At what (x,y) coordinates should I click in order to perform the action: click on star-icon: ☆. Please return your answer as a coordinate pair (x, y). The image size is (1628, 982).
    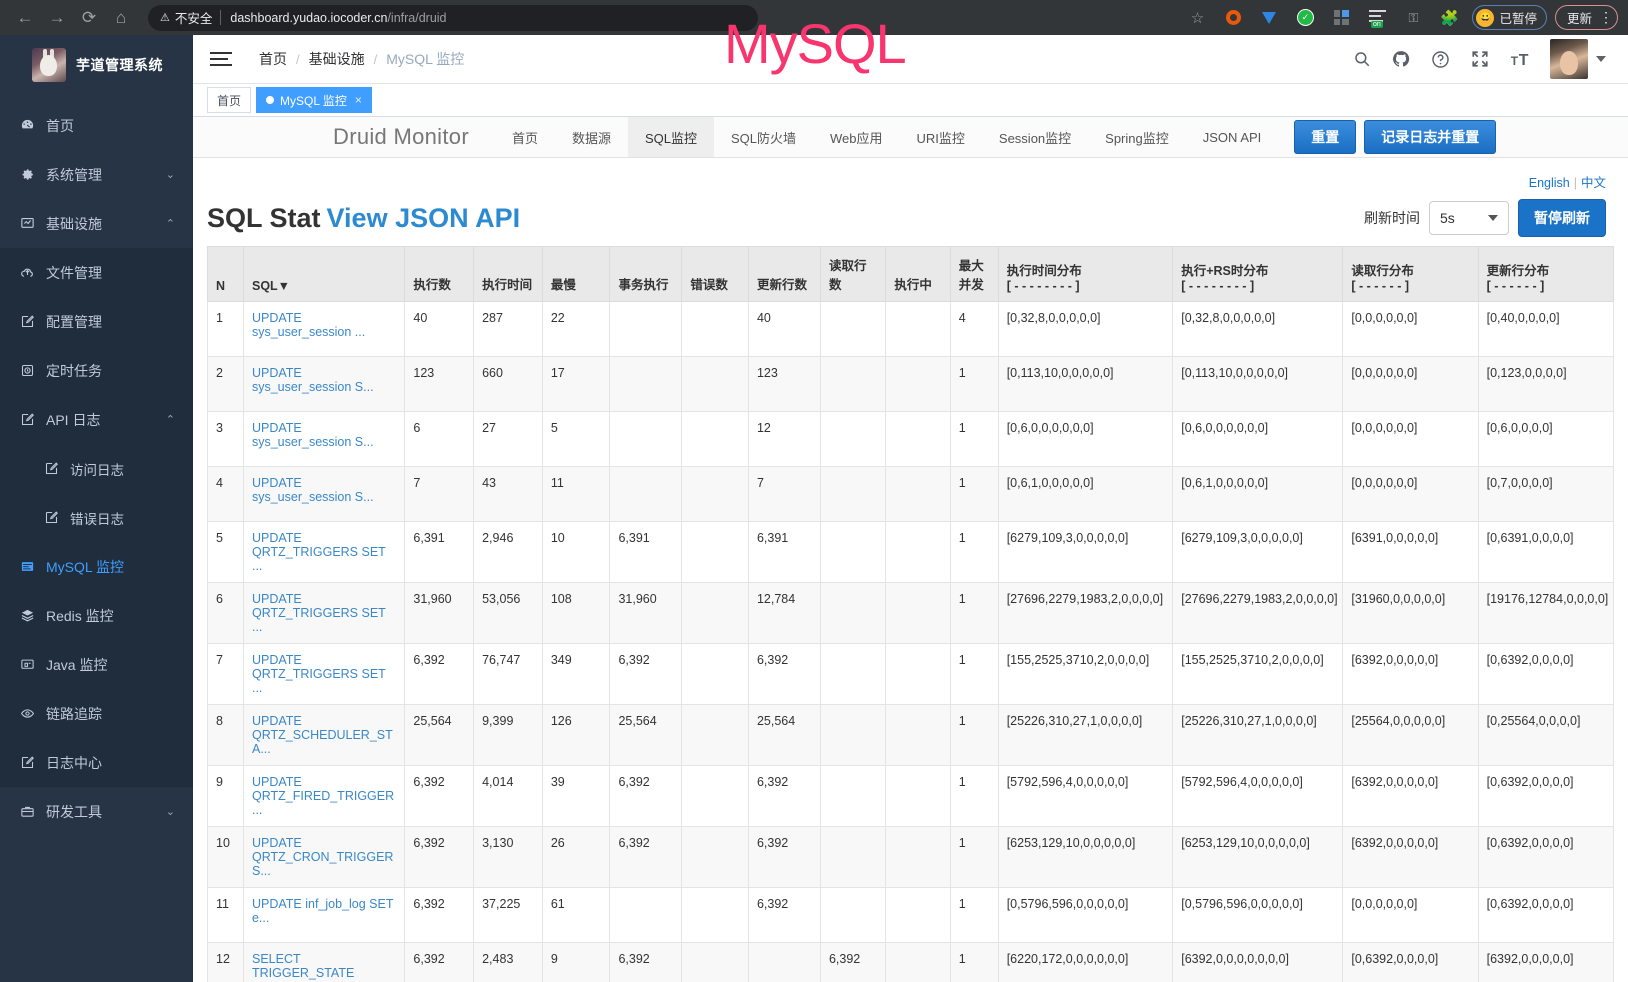
    Looking at the image, I should click on (1197, 18).